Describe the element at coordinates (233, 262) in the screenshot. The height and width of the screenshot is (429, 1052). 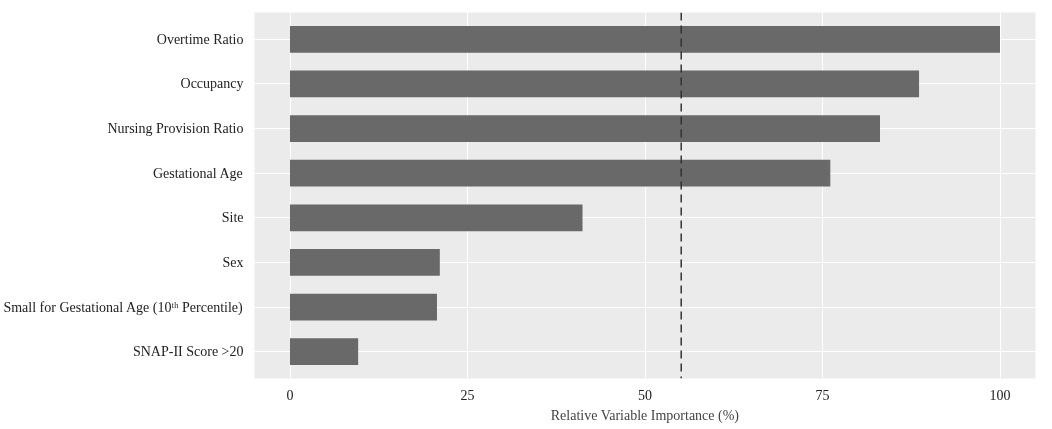
I see `y-tick-label: Sex` at that location.